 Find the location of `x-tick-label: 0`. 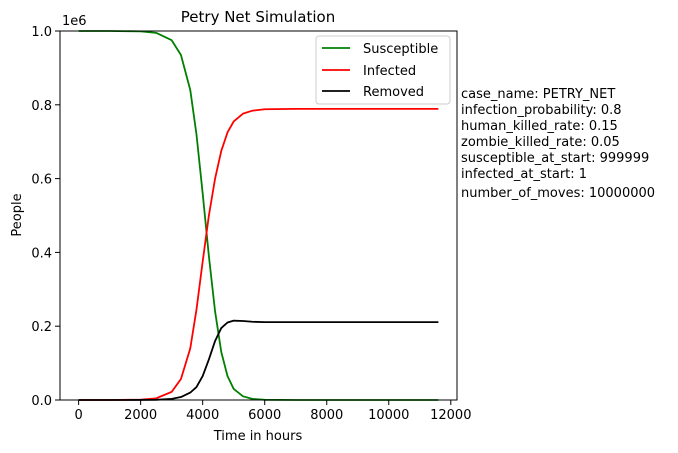

x-tick-label: 0 is located at coordinates (78, 415).